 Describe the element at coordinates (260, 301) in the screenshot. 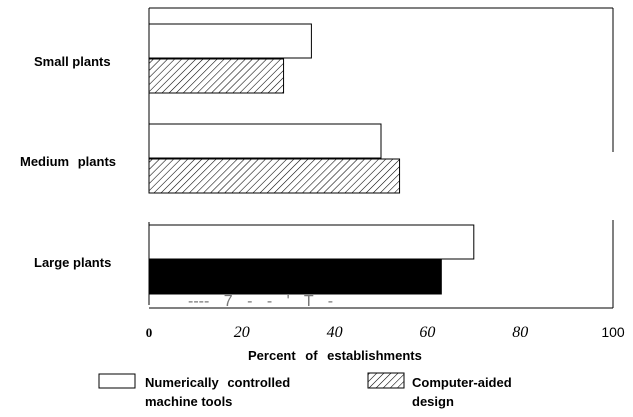

I see `axis-artifact-text: ---- 7 - - ' T -` at that location.